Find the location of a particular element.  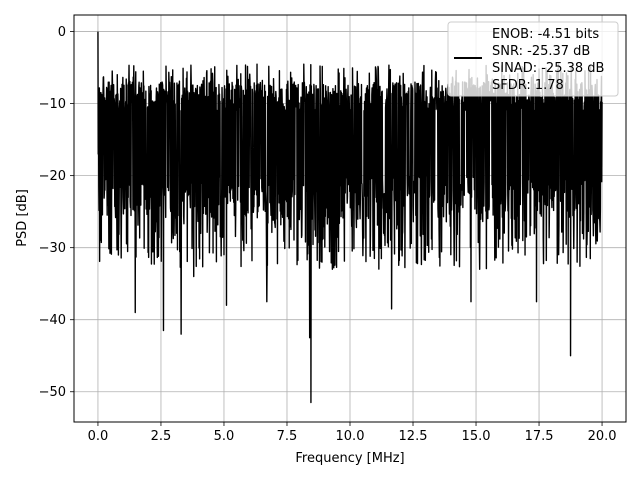

x-axis-label: Frequency [MHz] is located at coordinates (349, 458).